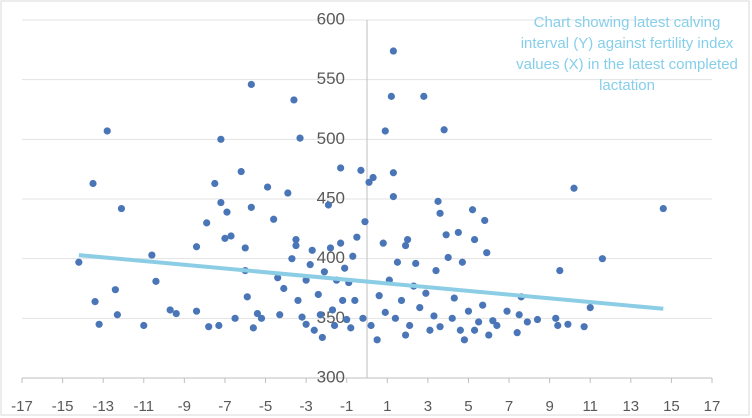 The width and height of the screenshot is (752, 418). Describe the element at coordinates (331, 78) in the screenshot. I see `y-tick-label: 550` at that location.